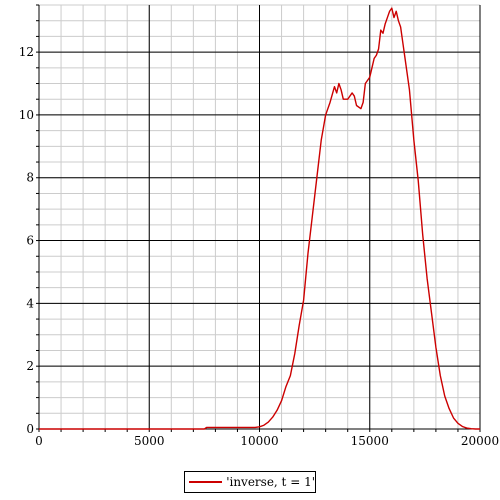  Describe the element at coordinates (30, 178) in the screenshot. I see `y-tick-label: 8` at that location.